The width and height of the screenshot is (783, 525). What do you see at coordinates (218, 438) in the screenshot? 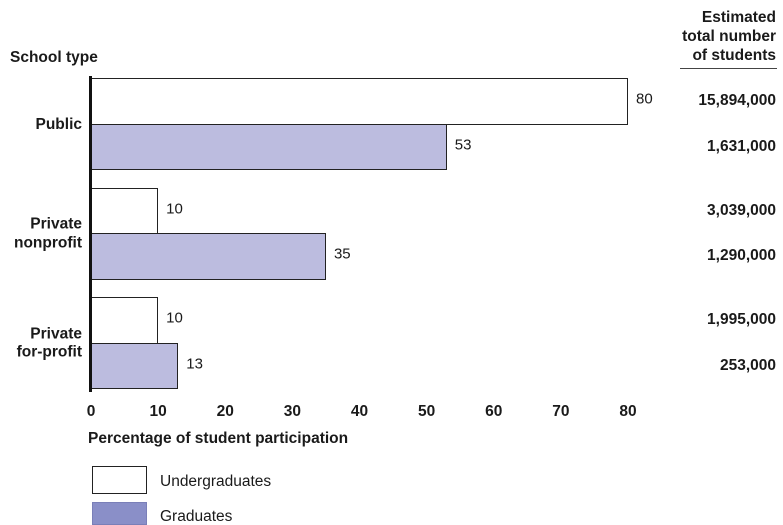
I see `x-axis-title: Percentage of student participation` at bounding box center [218, 438].